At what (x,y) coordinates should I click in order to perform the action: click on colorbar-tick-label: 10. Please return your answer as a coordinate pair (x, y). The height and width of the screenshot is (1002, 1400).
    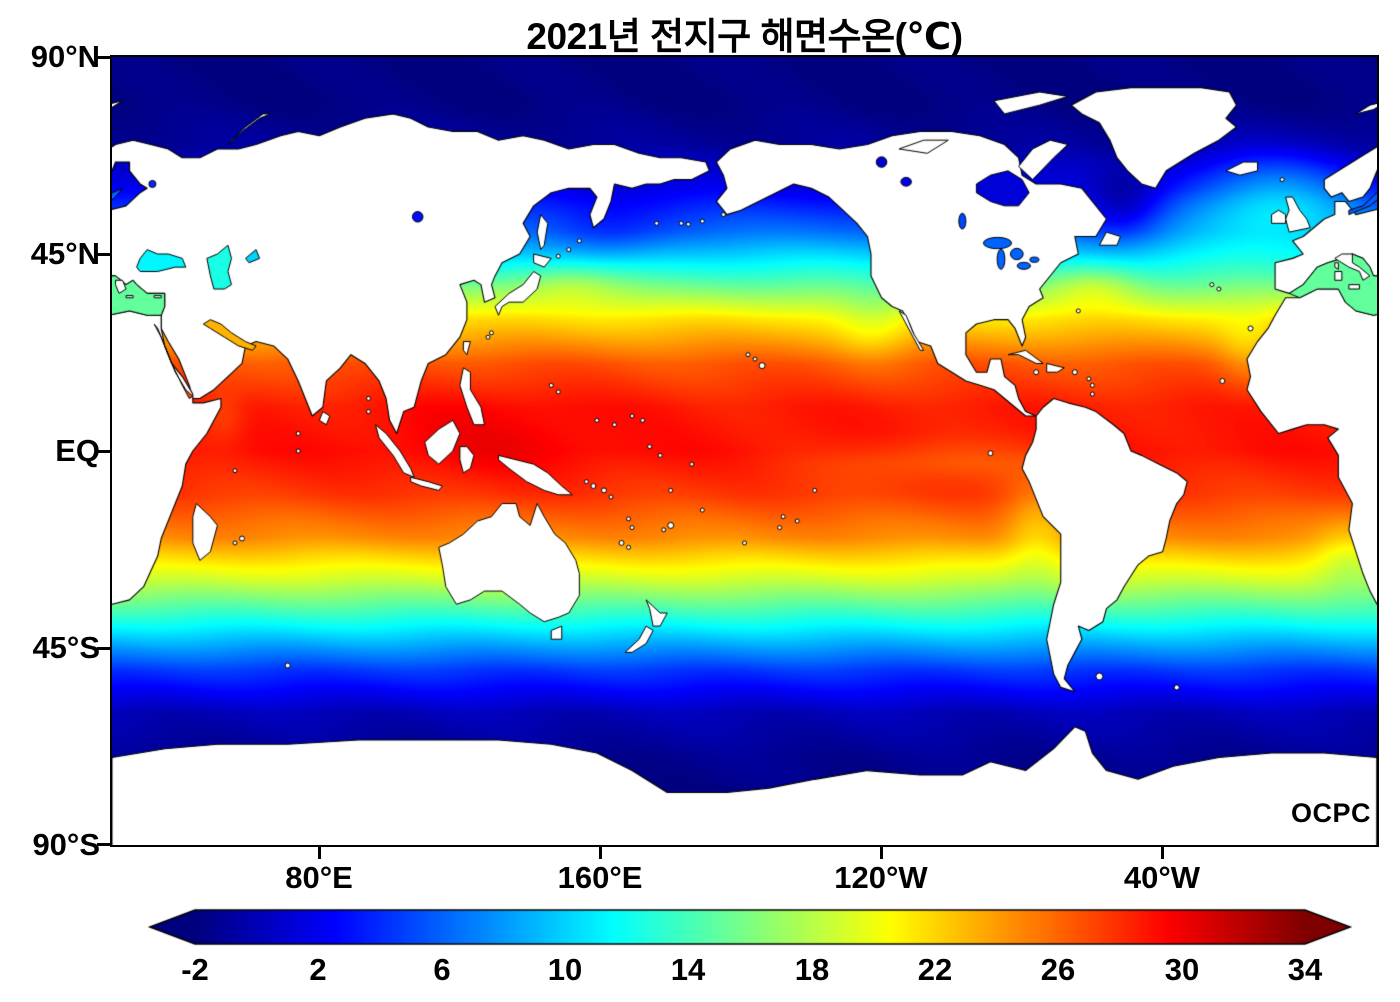
    Looking at the image, I should click on (565, 969).